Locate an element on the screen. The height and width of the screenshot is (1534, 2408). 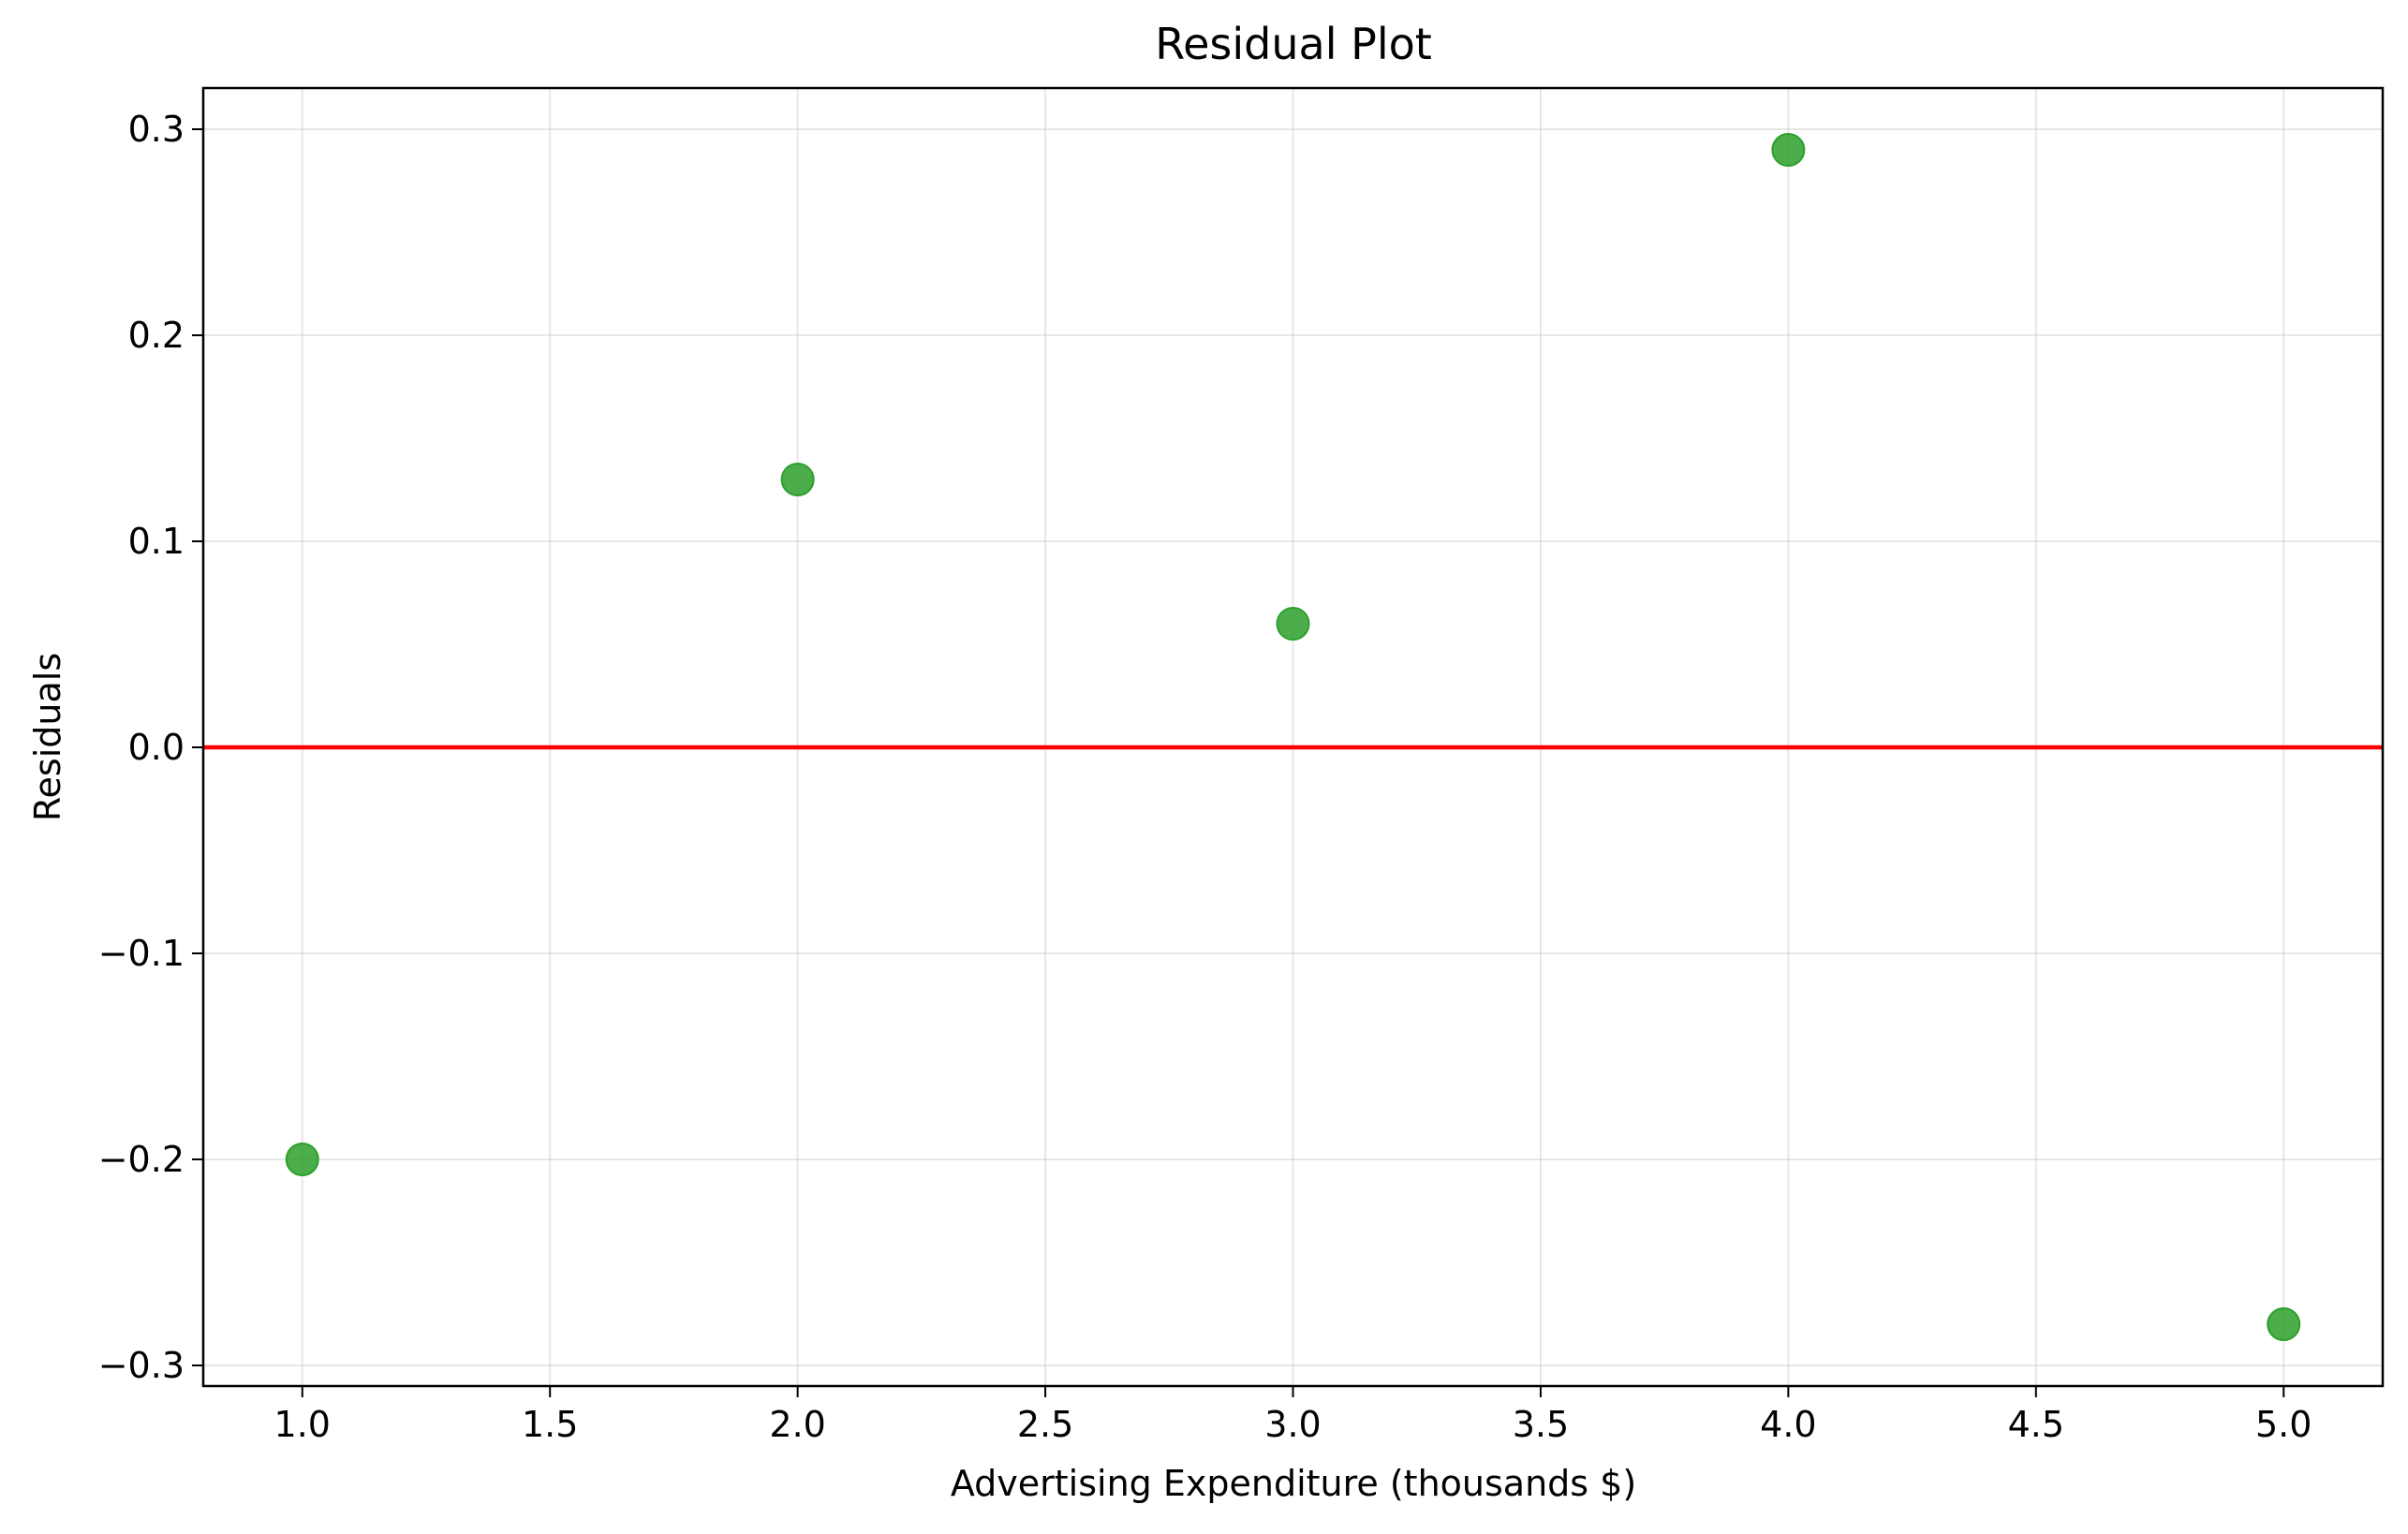
x-tick-label: 4.5 is located at coordinates (2036, 1424).